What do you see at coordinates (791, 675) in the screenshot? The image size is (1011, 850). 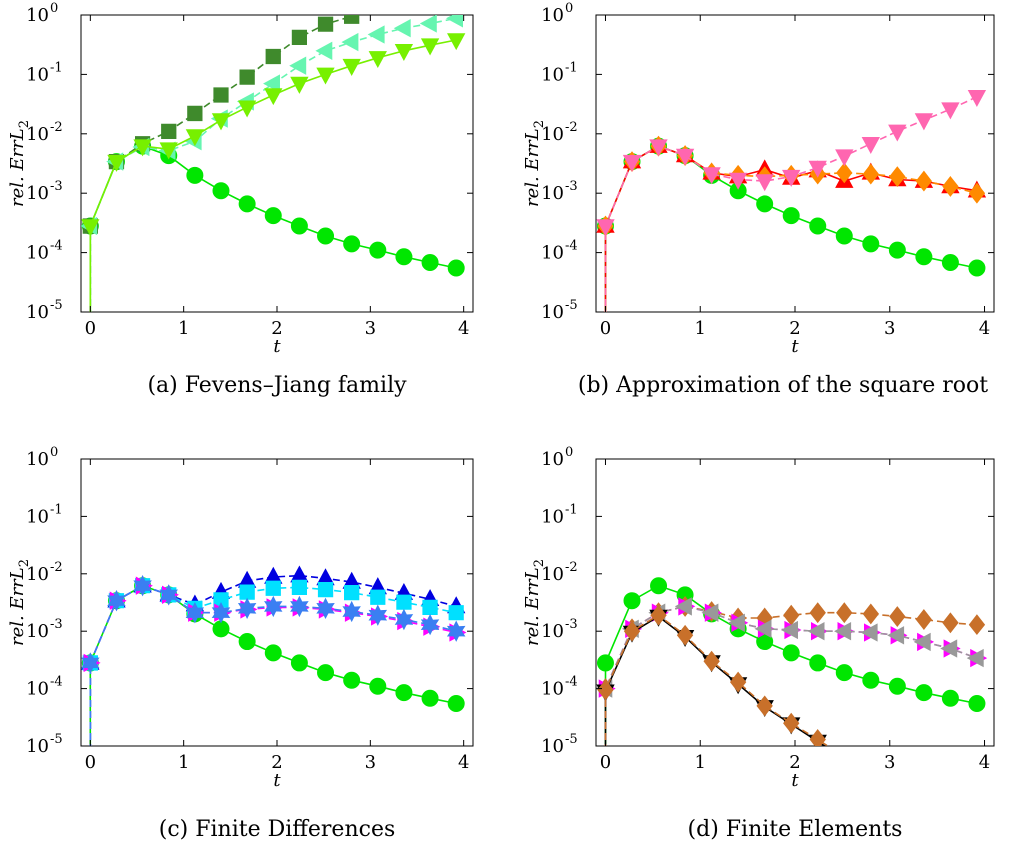 I see `series-line` at bounding box center [791, 675].